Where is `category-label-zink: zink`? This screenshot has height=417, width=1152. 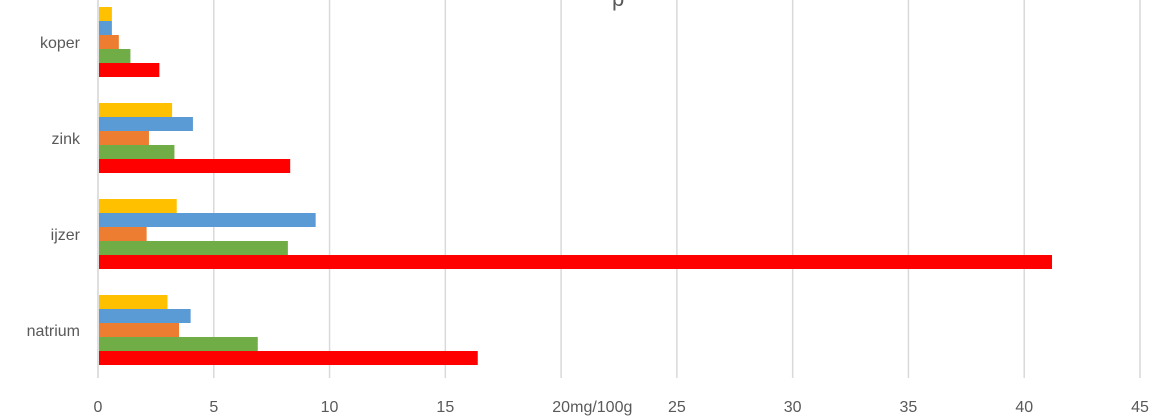 category-label-zink: zink is located at coordinates (66, 139).